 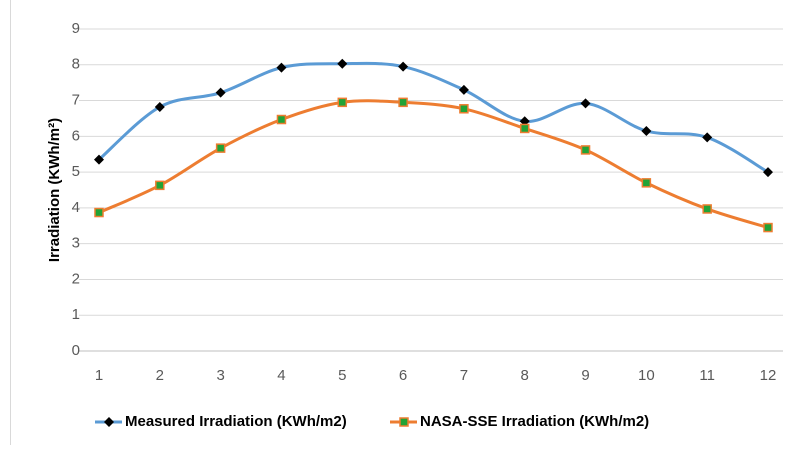 What do you see at coordinates (76, 28) in the screenshot?
I see `y-tick-label: 9` at bounding box center [76, 28].